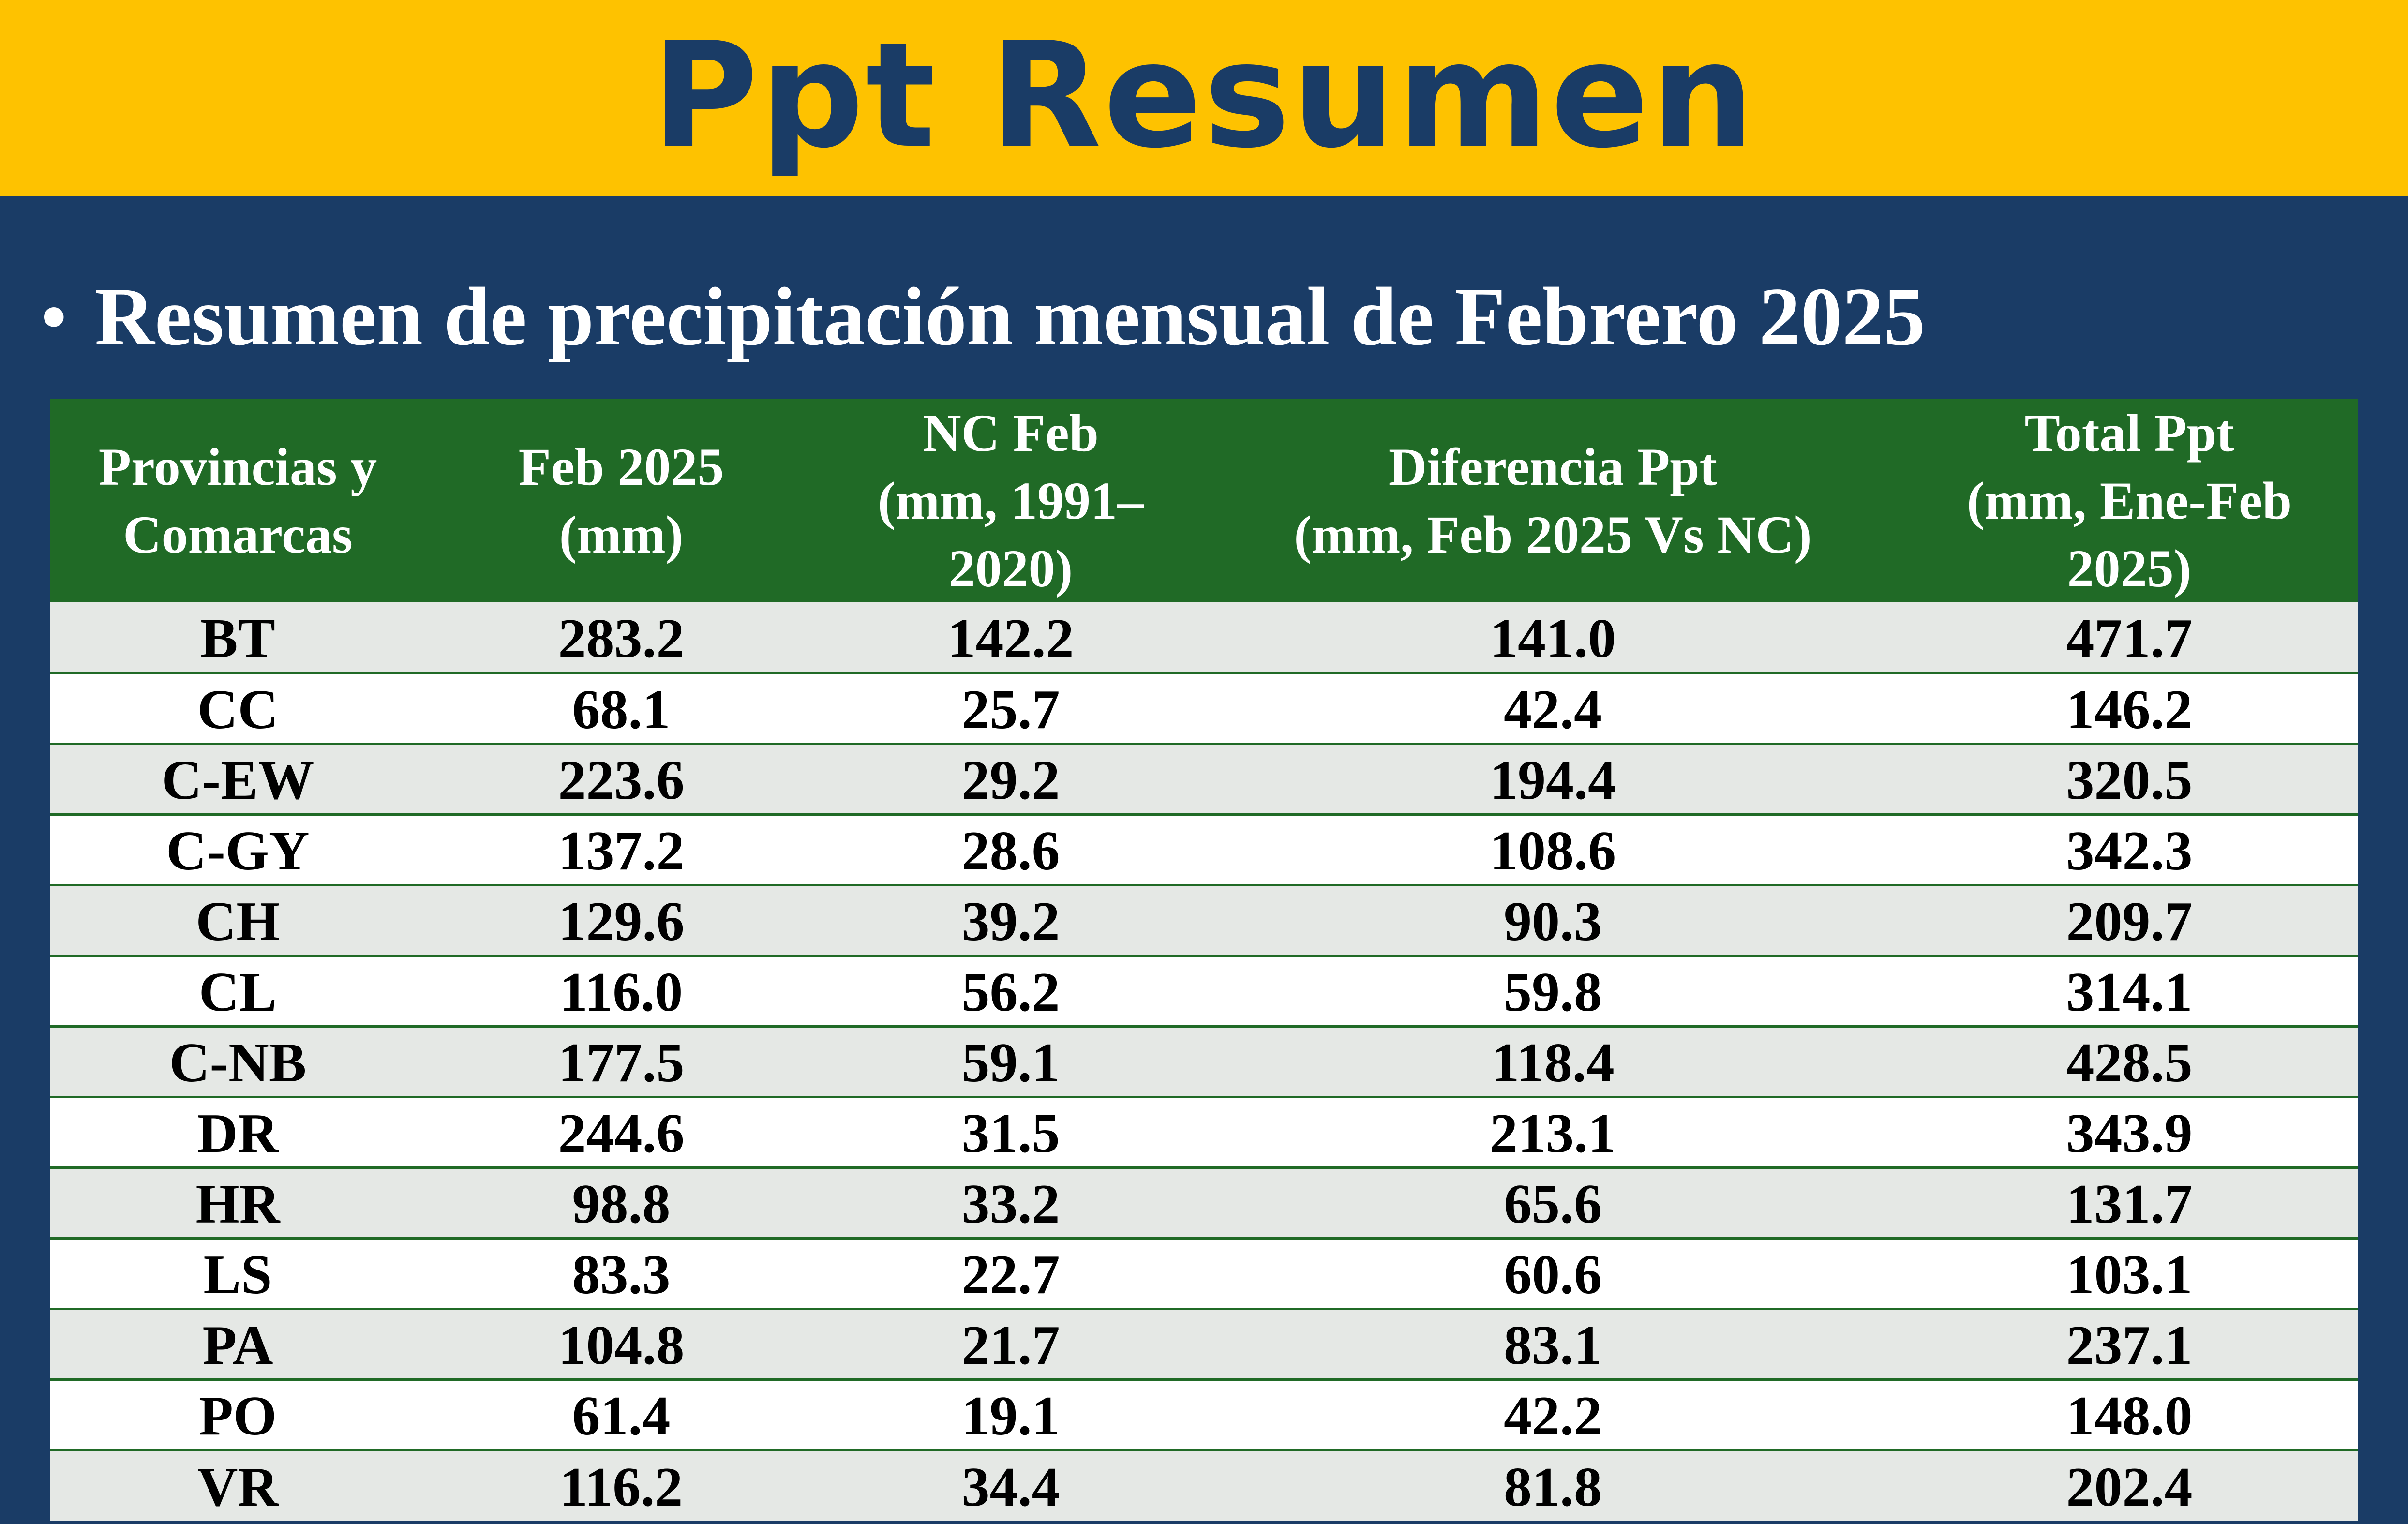 The image size is (2408, 1524). I want to click on cell-feb-2025: 61.4, so click(621, 1414).